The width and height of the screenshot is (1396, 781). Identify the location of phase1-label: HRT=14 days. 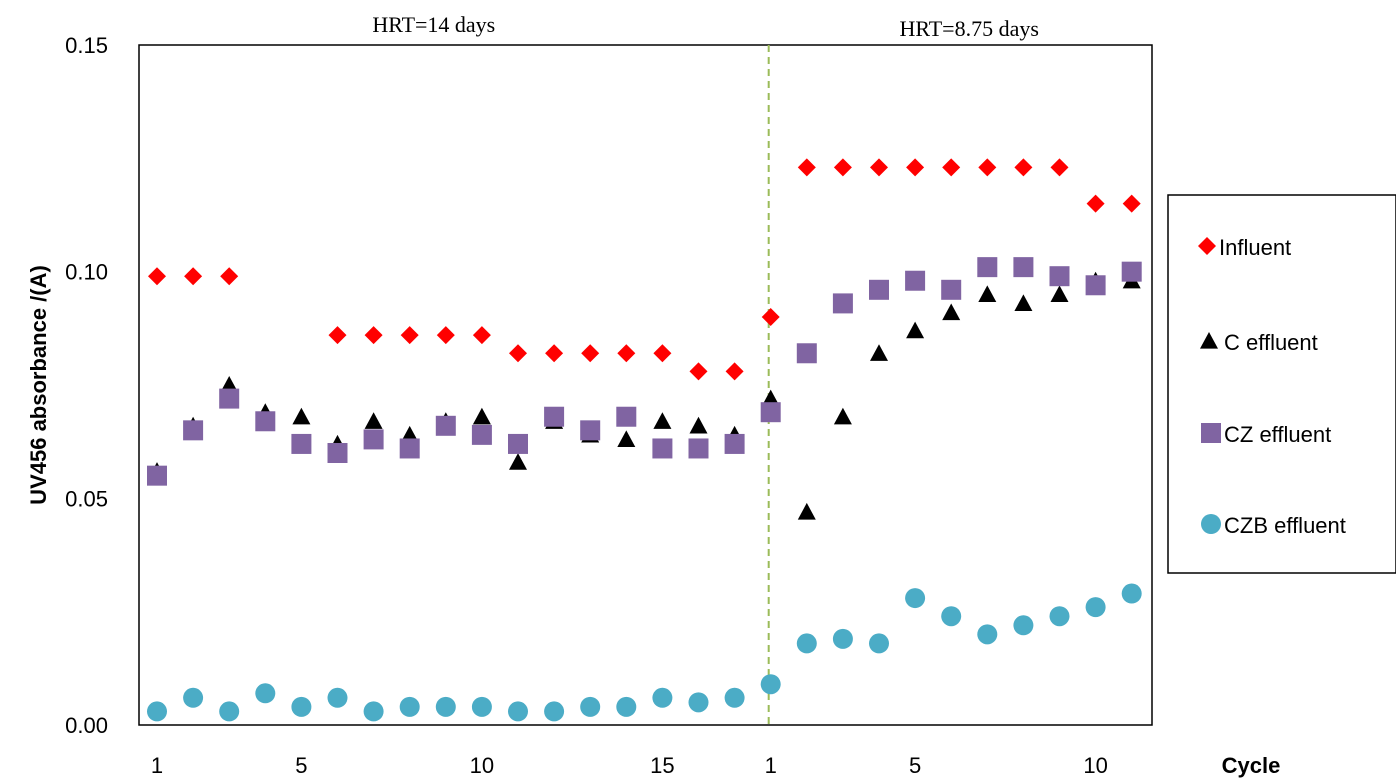
(433, 24).